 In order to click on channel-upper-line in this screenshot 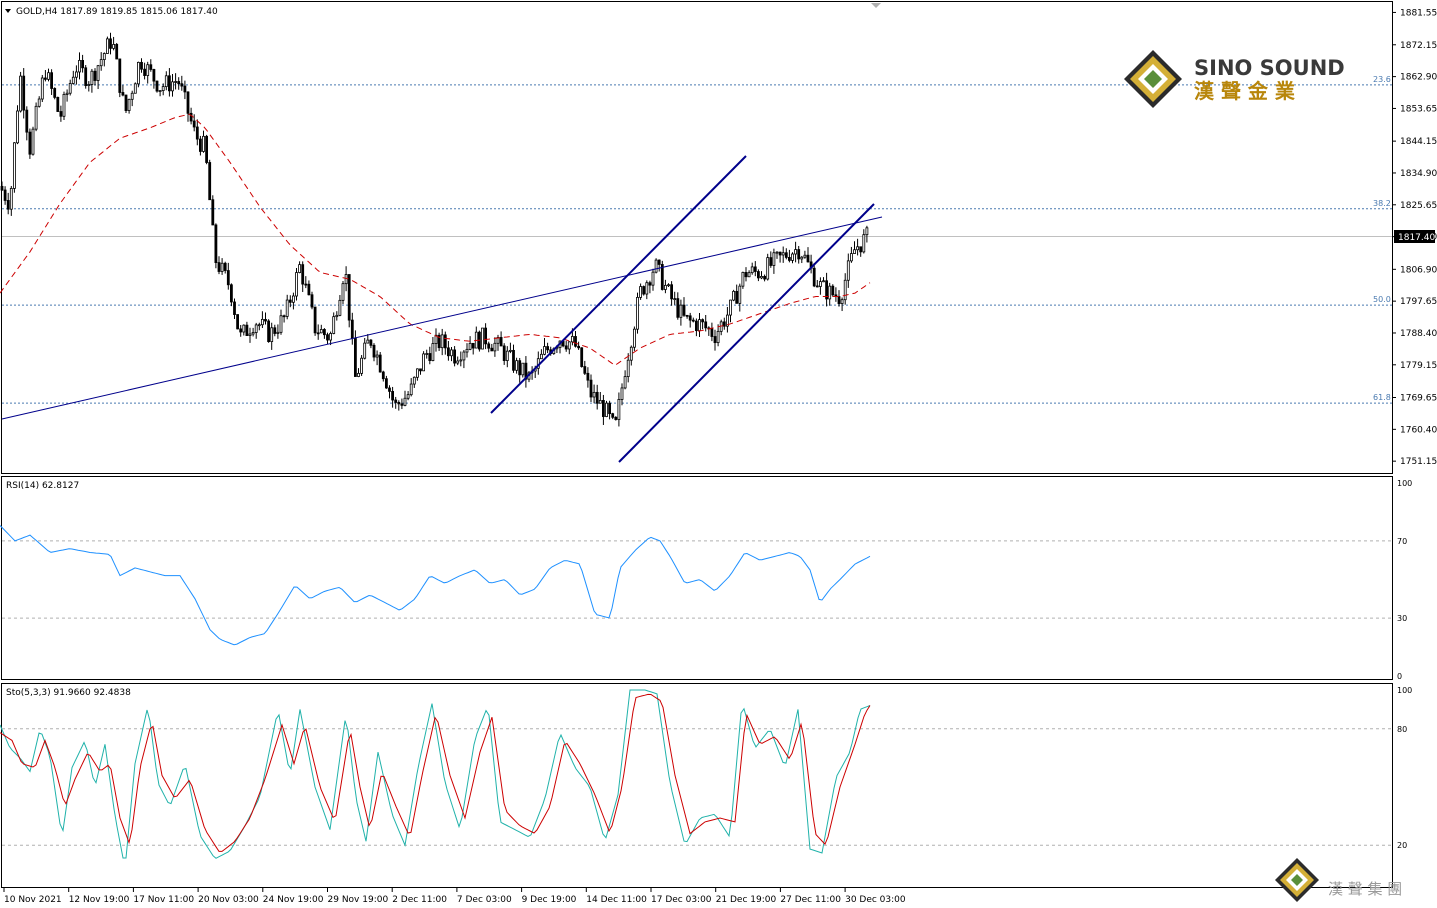, I will do `click(618, 284)`.